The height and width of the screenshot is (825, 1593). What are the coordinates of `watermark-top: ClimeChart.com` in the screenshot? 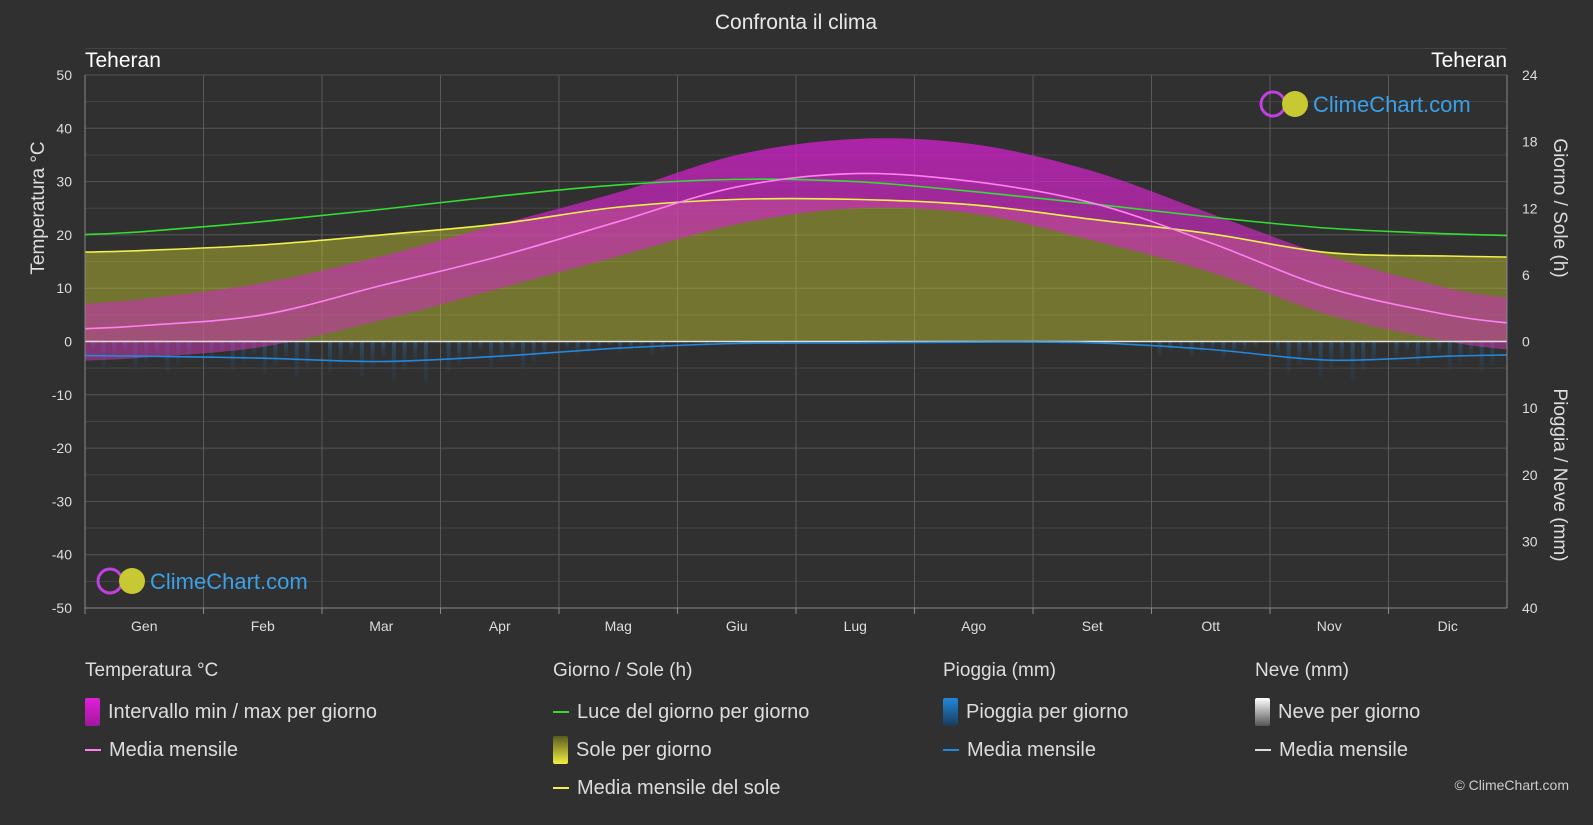 It's located at (1365, 104).